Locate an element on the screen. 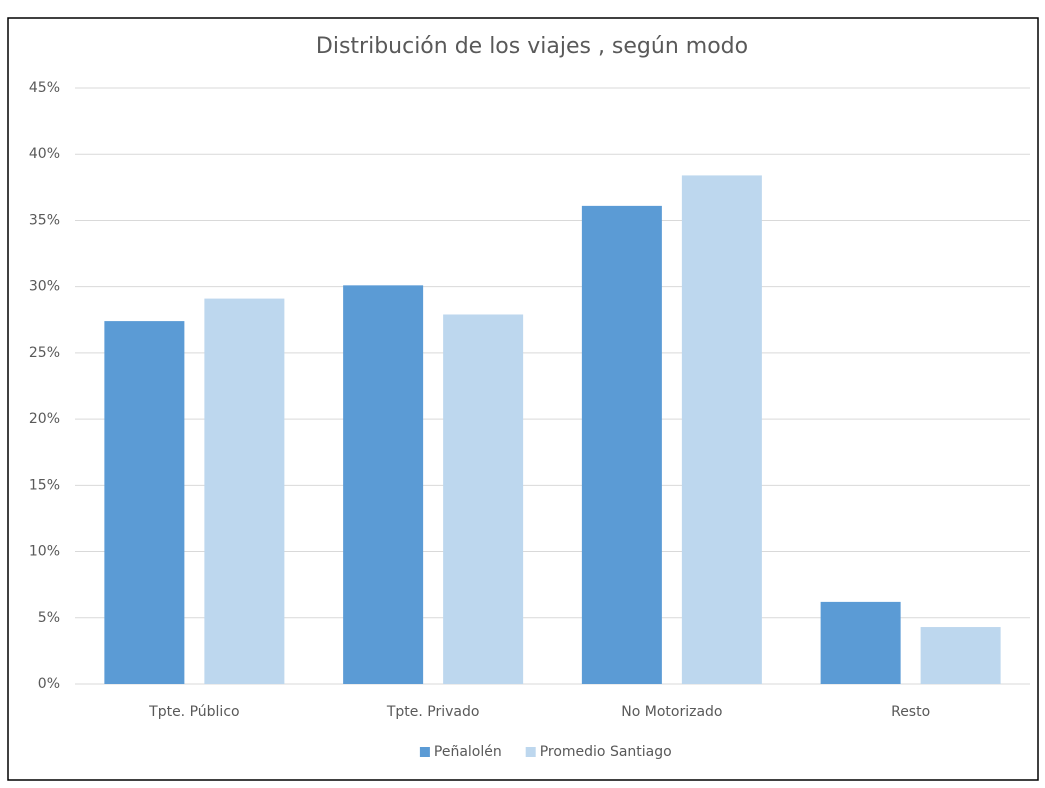 Image resolution: width=1045 pixels, height=788 pixels. y-tick-label: 45% is located at coordinates (44, 88).